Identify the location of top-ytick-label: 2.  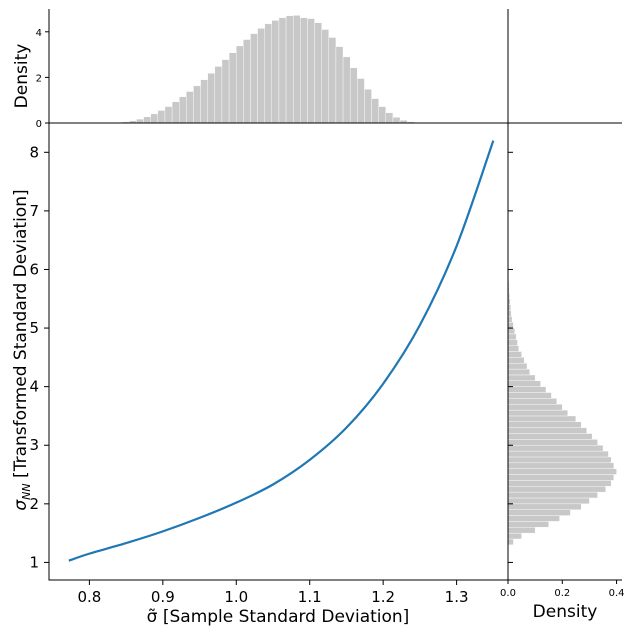
(39, 78).